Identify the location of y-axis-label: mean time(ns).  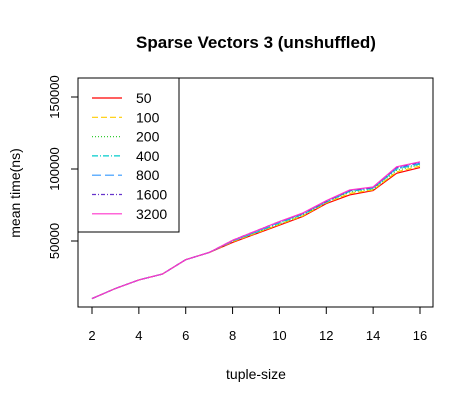
(15, 192).